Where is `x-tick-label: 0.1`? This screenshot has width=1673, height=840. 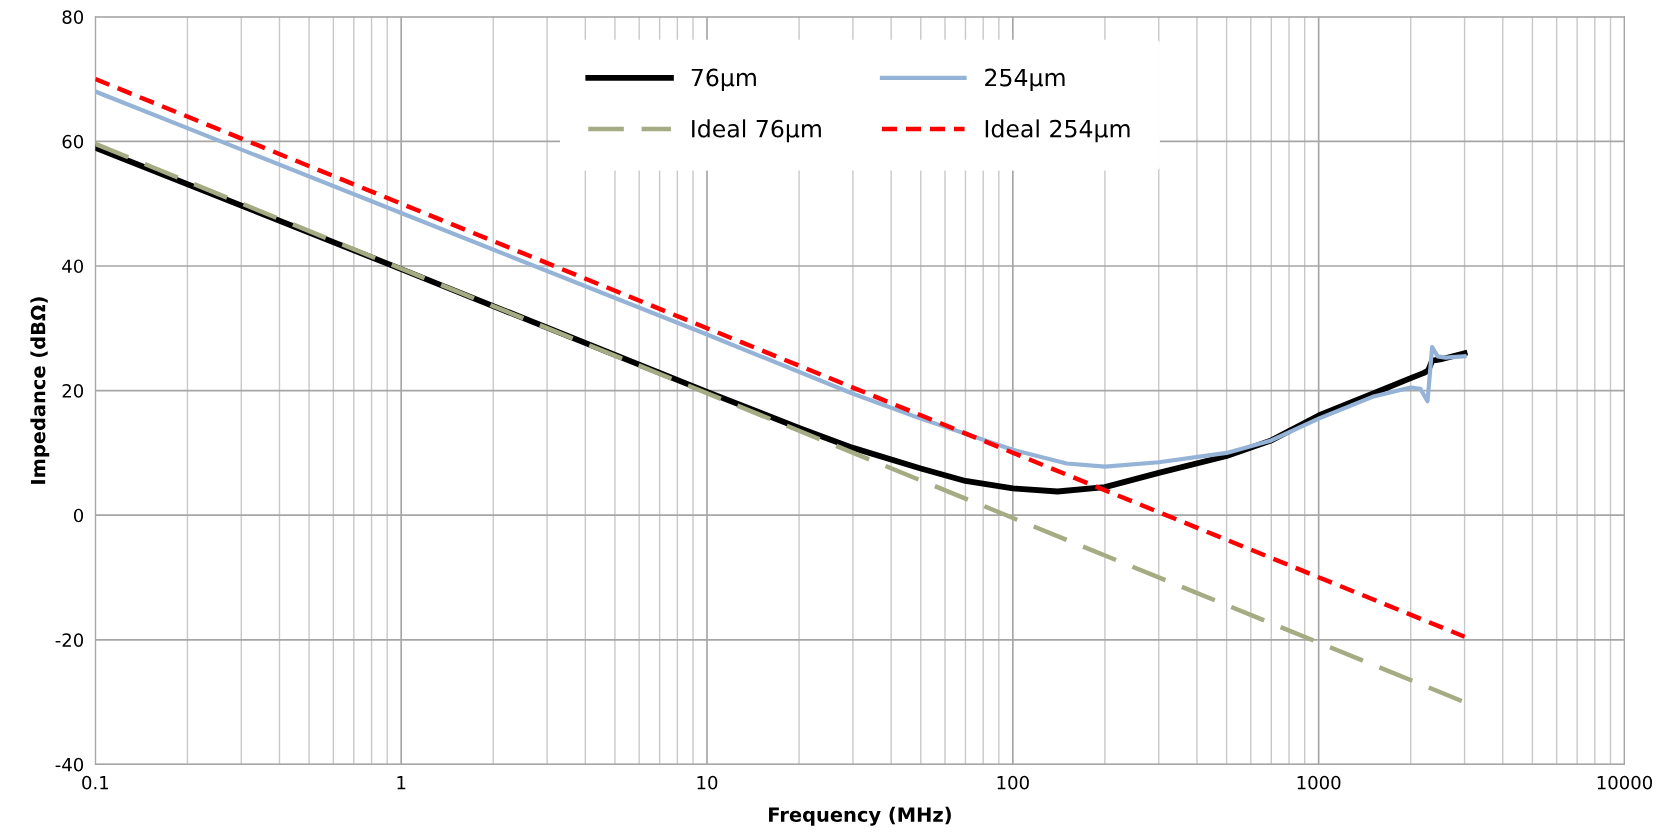
x-tick-label: 0.1 is located at coordinates (95, 782).